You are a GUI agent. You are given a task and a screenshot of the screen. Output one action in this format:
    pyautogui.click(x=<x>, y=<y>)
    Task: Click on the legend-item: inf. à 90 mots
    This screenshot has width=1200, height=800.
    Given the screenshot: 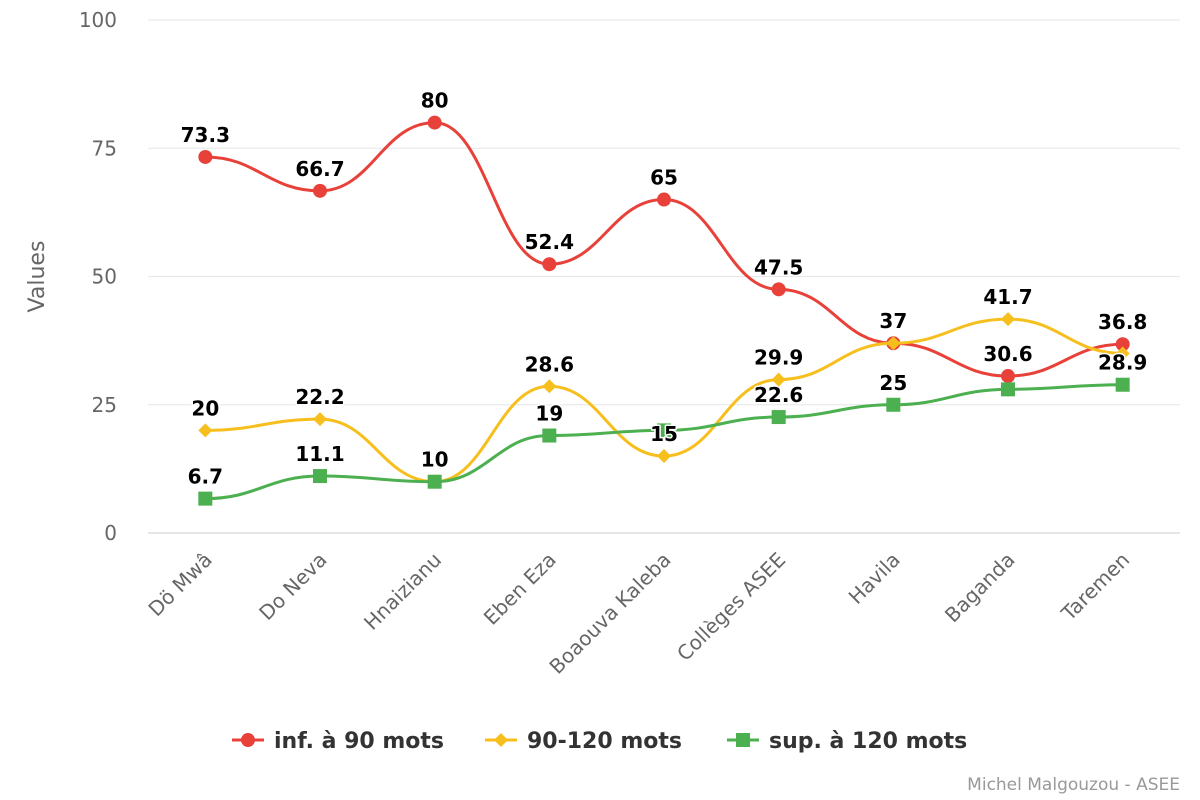 What is the action you would take?
    pyautogui.click(x=338, y=741)
    